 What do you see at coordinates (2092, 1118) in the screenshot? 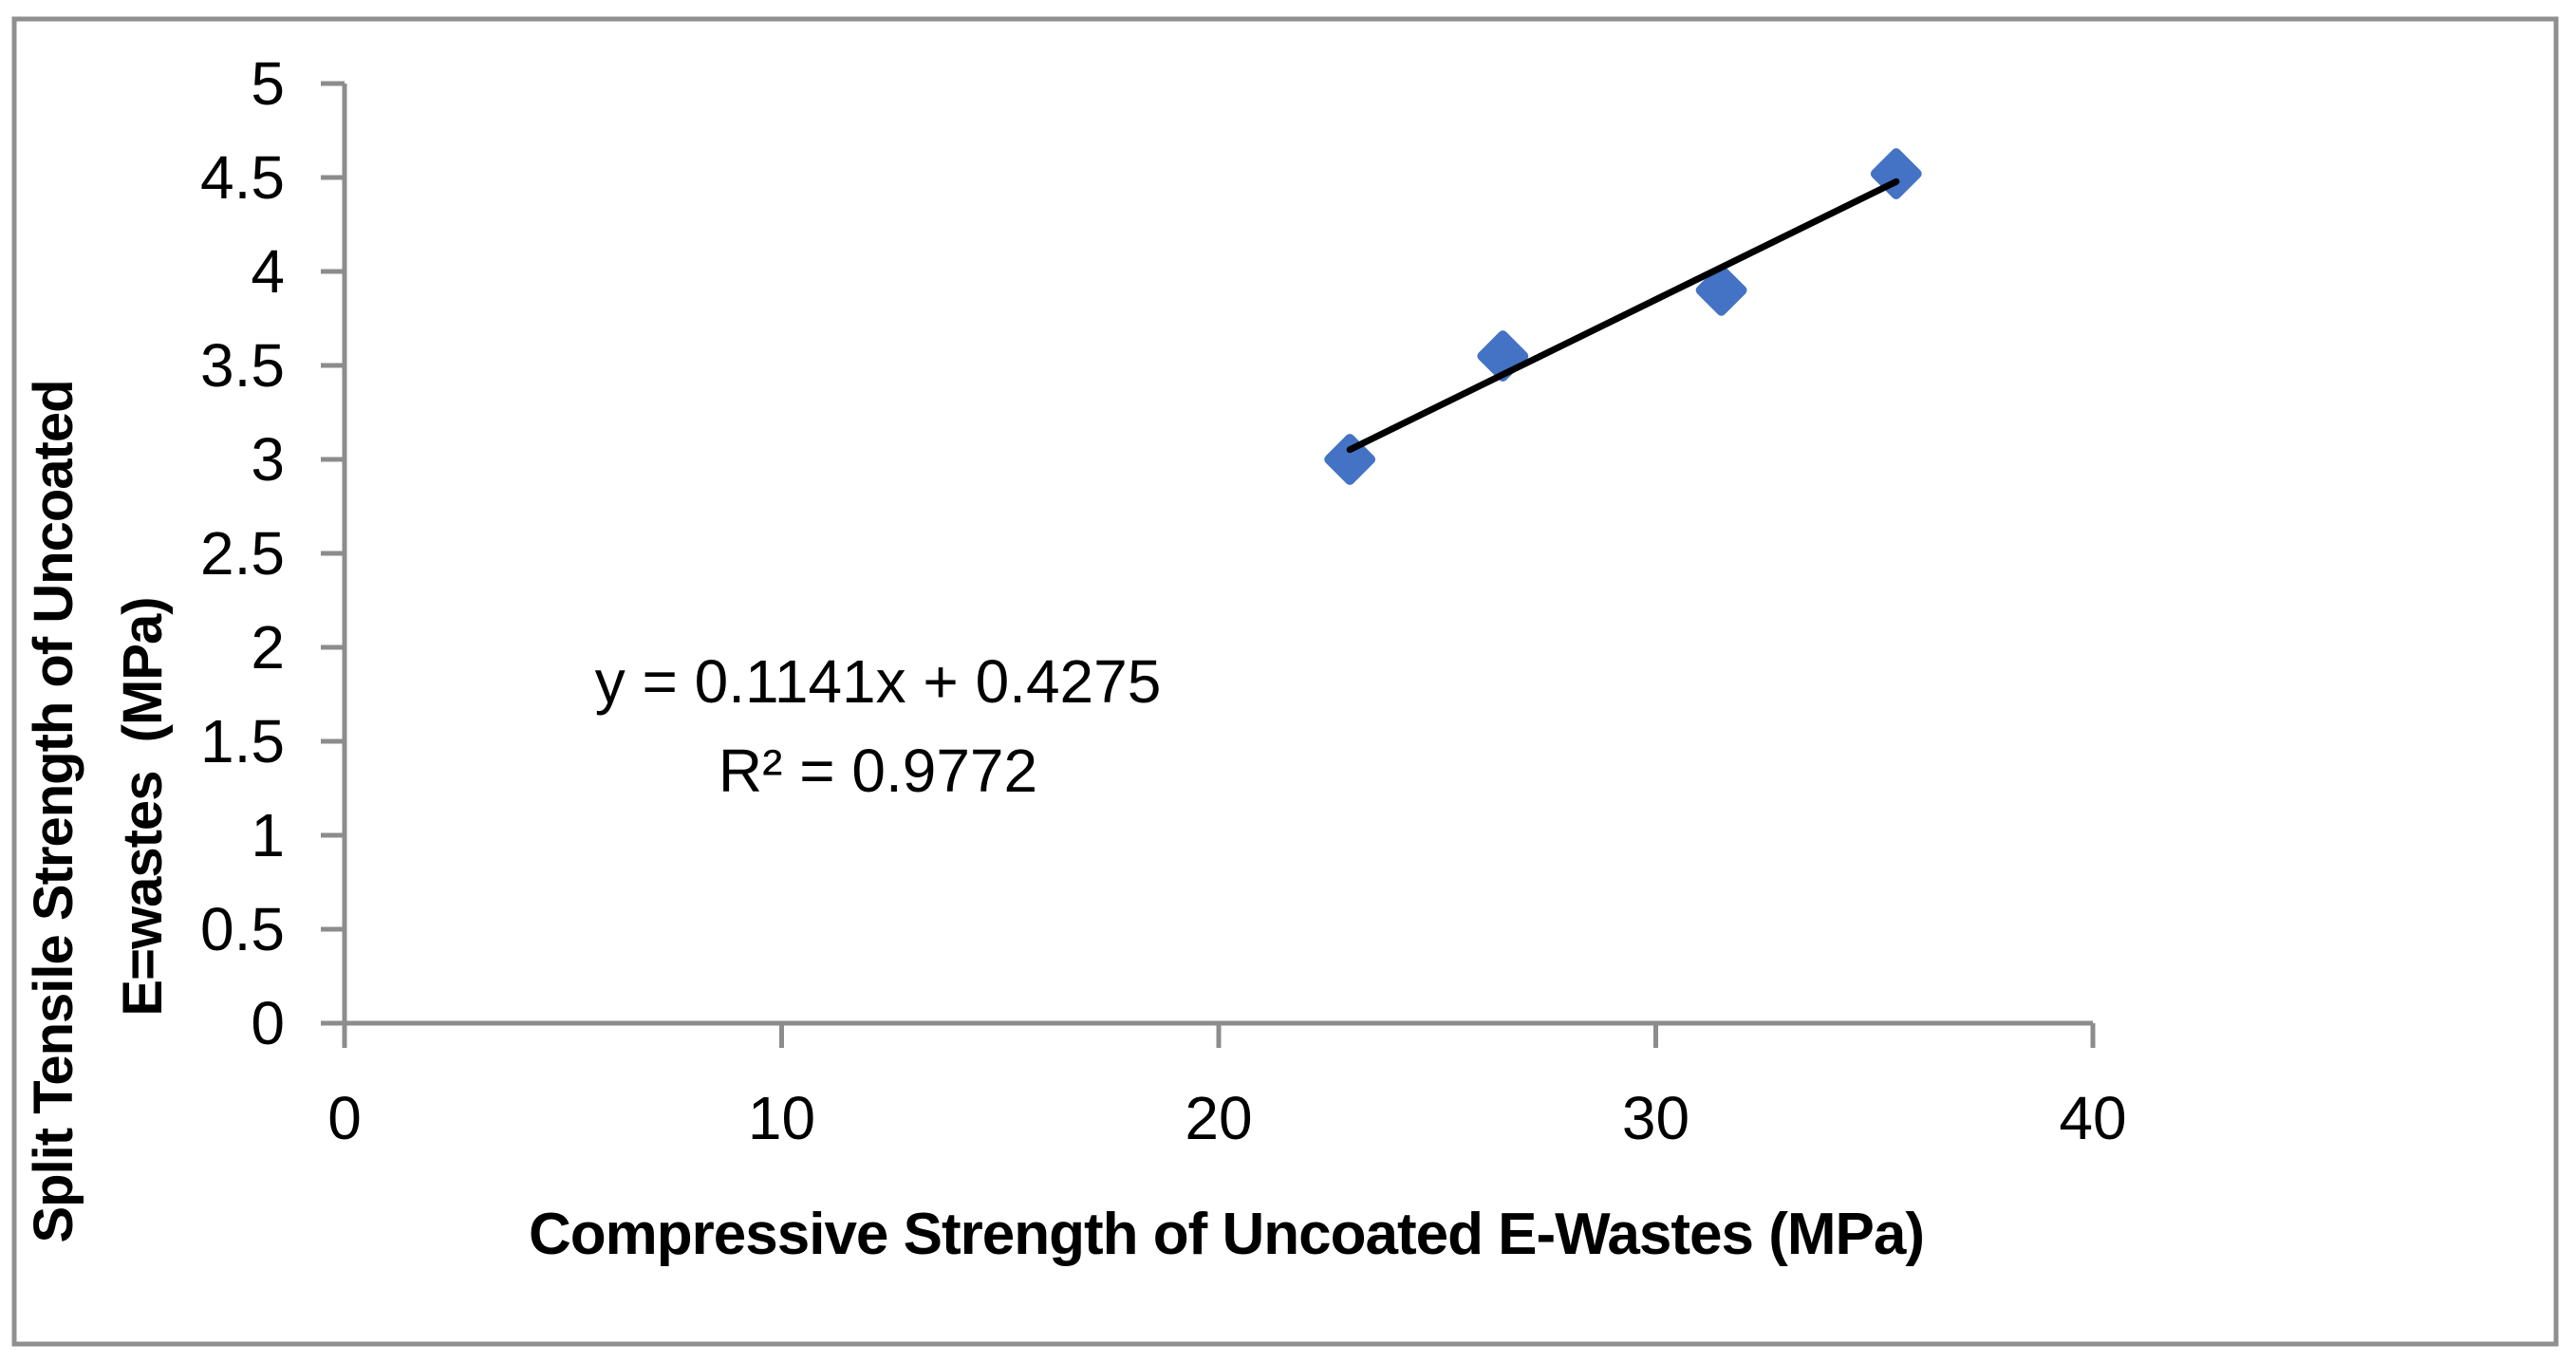
I see `x-axis-tick-label: 40` at bounding box center [2092, 1118].